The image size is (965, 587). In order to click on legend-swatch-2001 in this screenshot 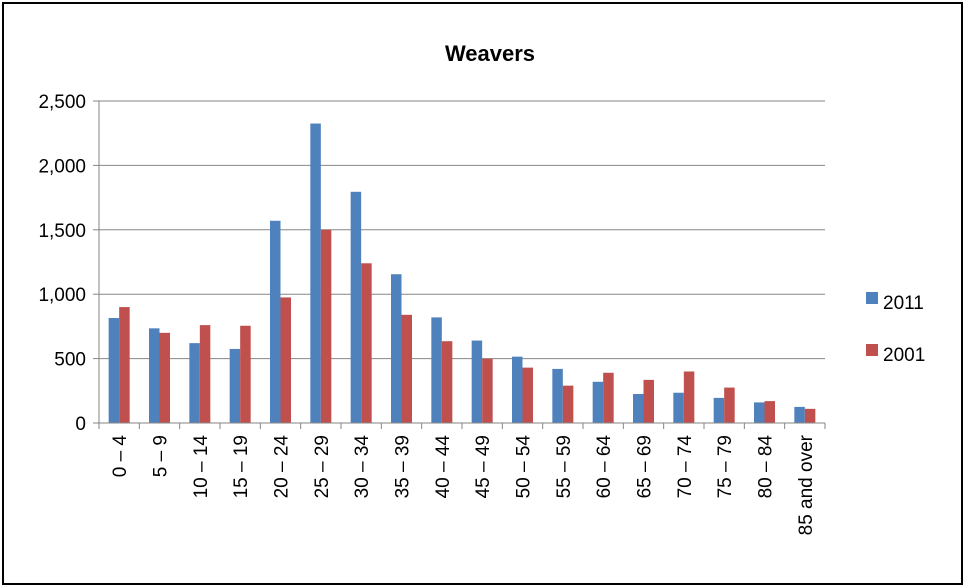, I will do `click(872, 350)`.